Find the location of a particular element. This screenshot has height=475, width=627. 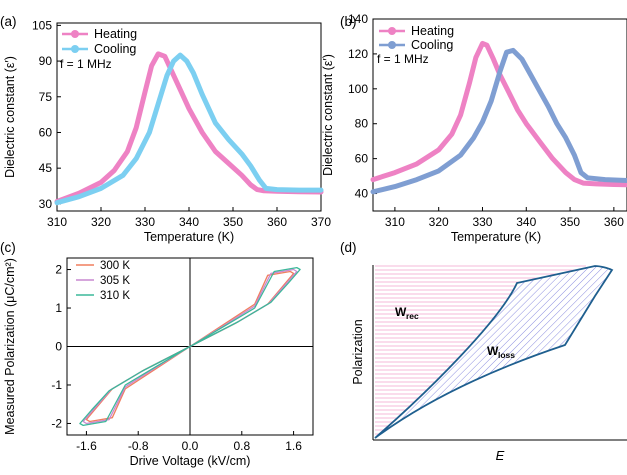

w-loss-label: W is located at coordinates (493, 351).